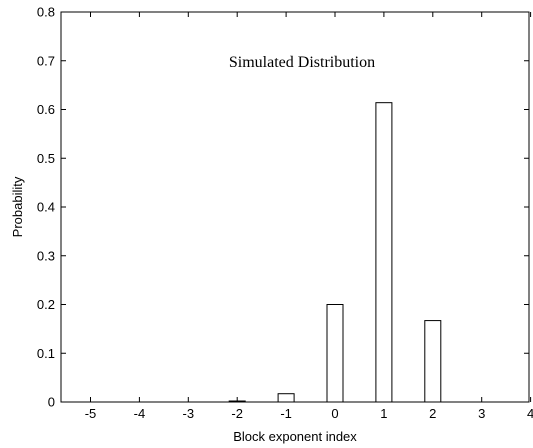 The height and width of the screenshot is (448, 533). I want to click on y-axis-label: Probability, so click(17, 206).